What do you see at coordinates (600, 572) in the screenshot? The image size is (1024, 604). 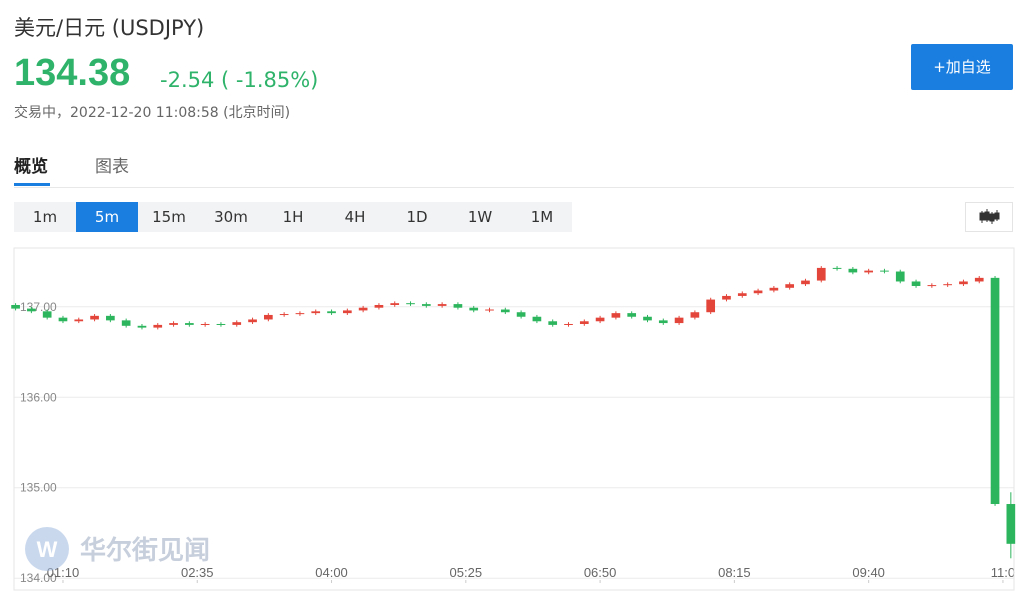 I see `x-tick-label: 06:50` at bounding box center [600, 572].